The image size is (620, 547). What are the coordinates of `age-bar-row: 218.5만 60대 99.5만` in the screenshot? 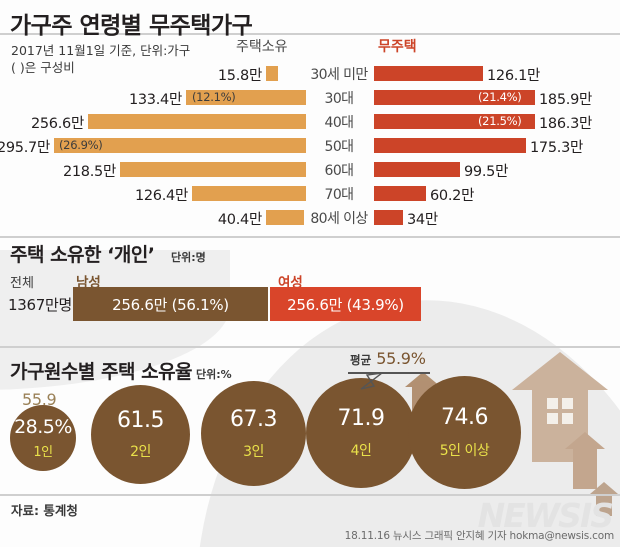 It's located at (310, 170).